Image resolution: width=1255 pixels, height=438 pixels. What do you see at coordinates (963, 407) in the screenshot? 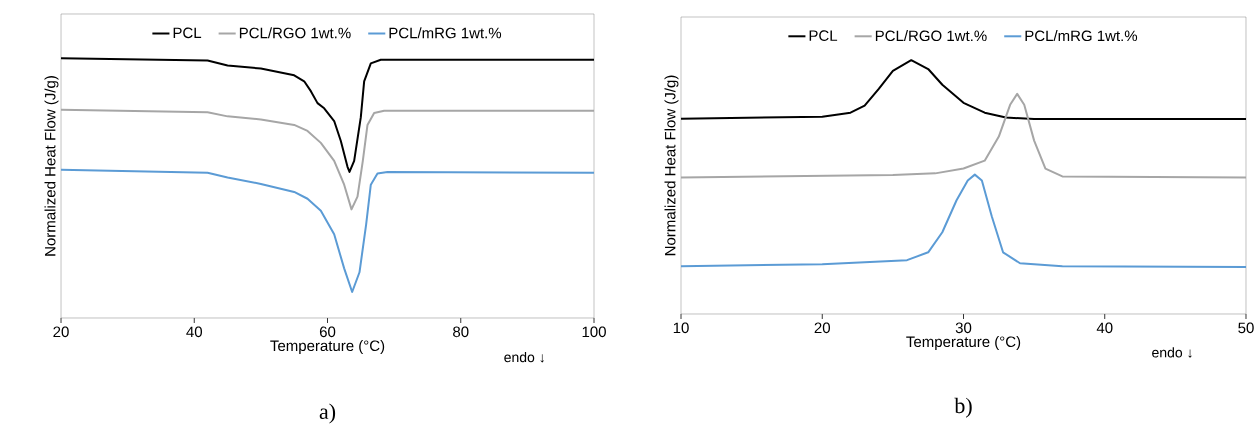
I see `text: b)` at bounding box center [963, 407].